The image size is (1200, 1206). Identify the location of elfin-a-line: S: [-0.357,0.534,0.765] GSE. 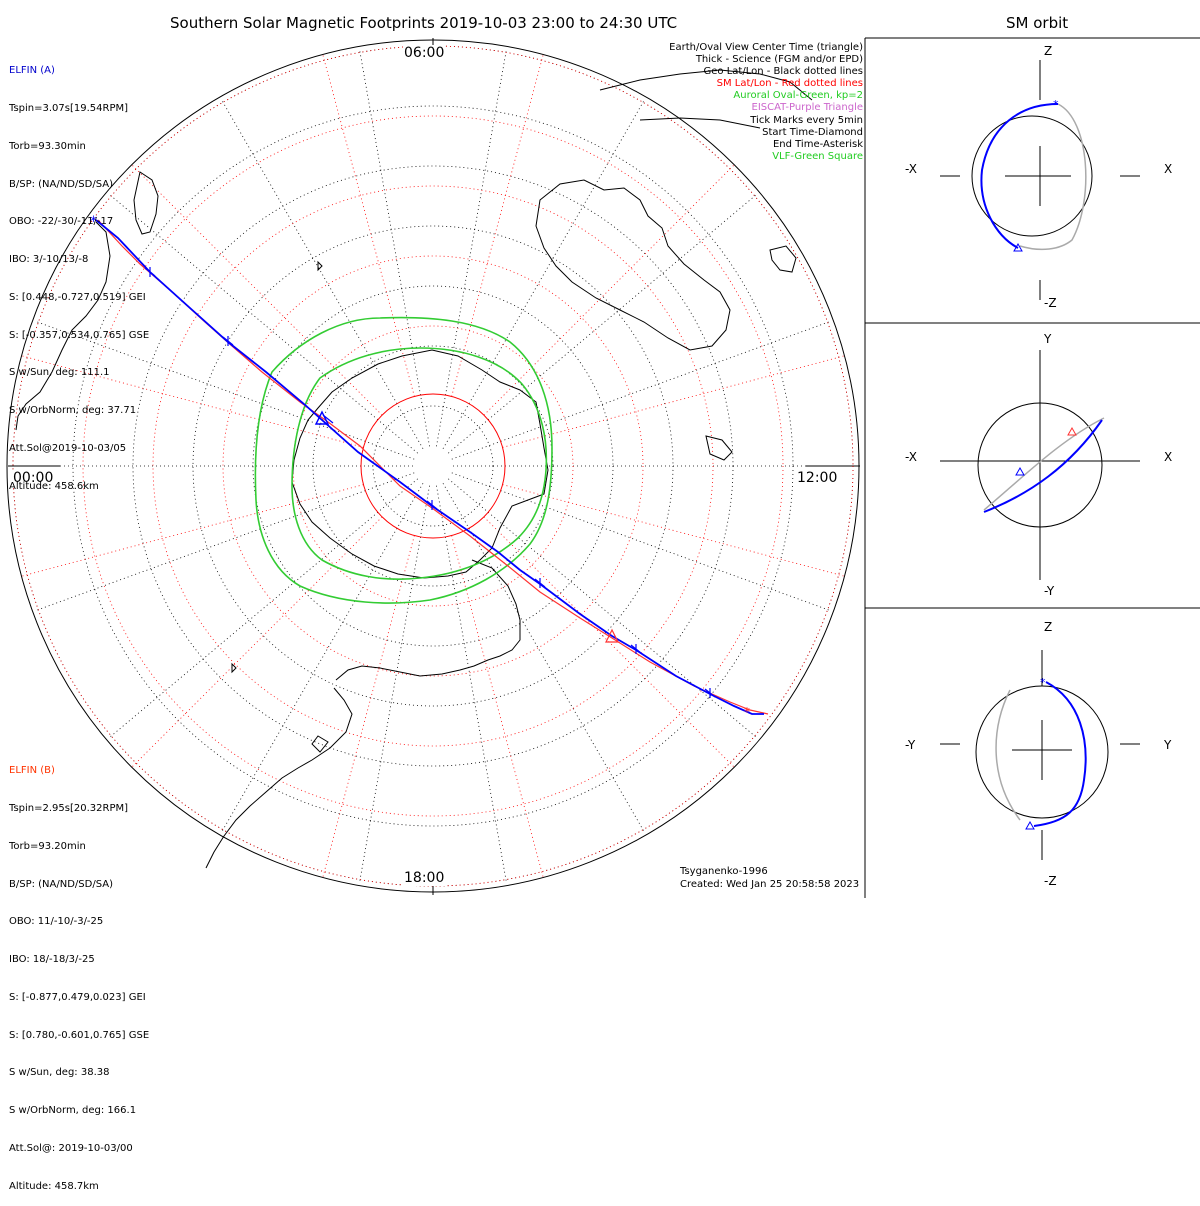
(79, 335).